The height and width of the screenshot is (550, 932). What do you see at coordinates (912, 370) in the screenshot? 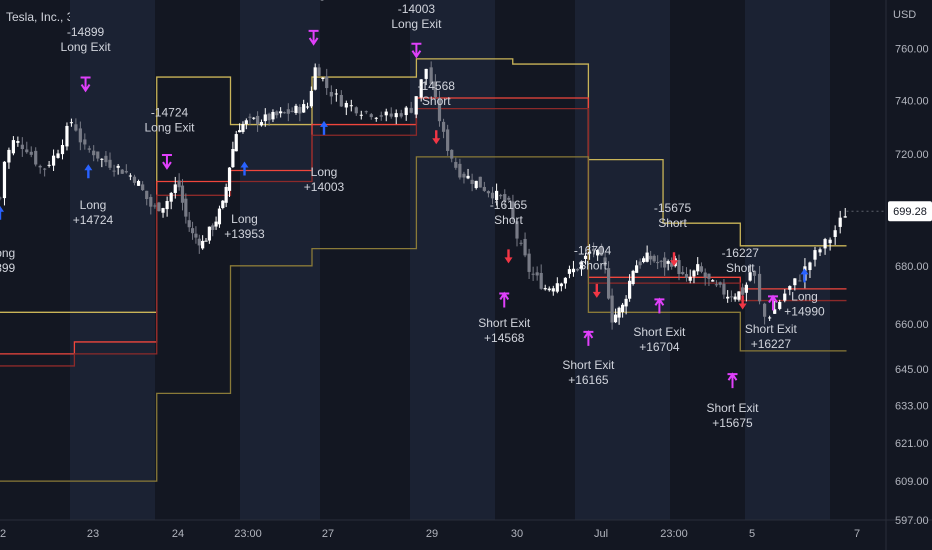
I see `y-tick-label: 645.00` at bounding box center [912, 370].